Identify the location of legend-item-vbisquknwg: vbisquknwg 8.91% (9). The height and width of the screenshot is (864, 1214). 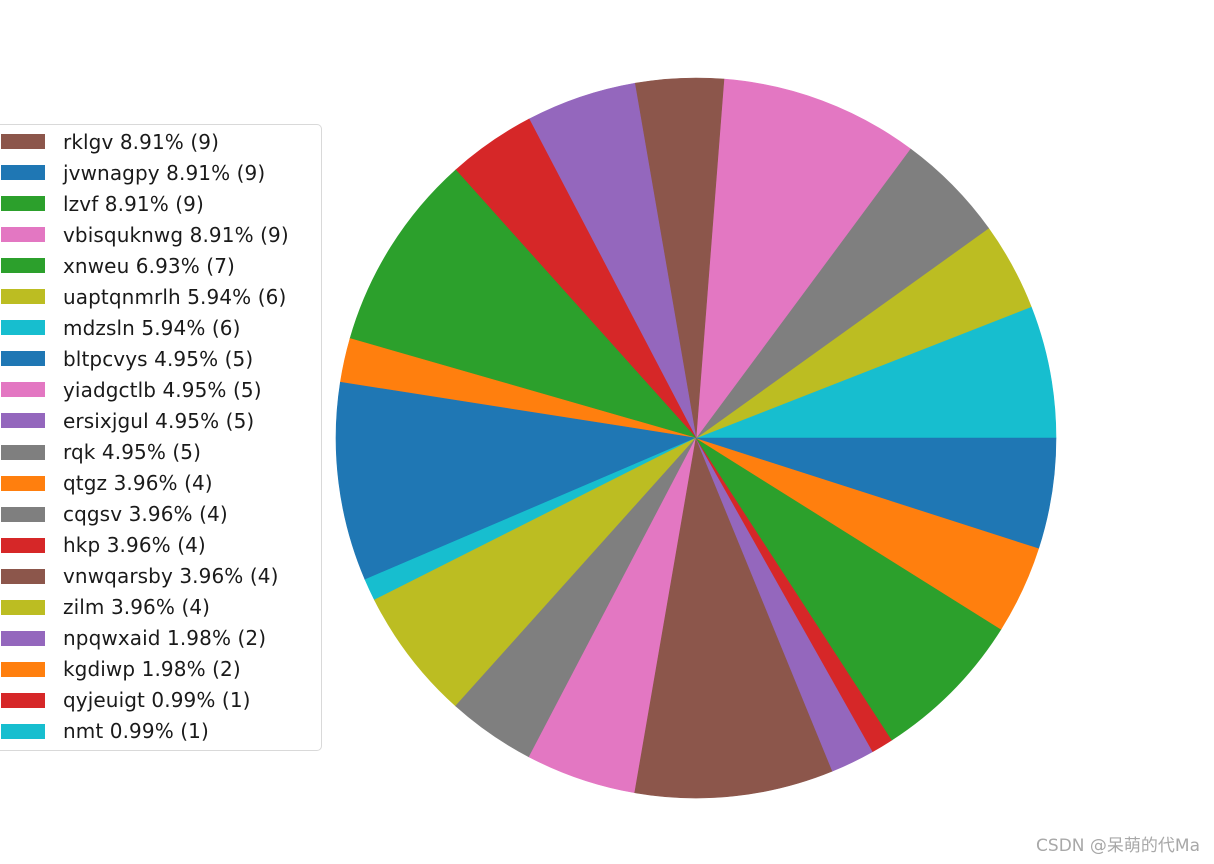
(144, 234).